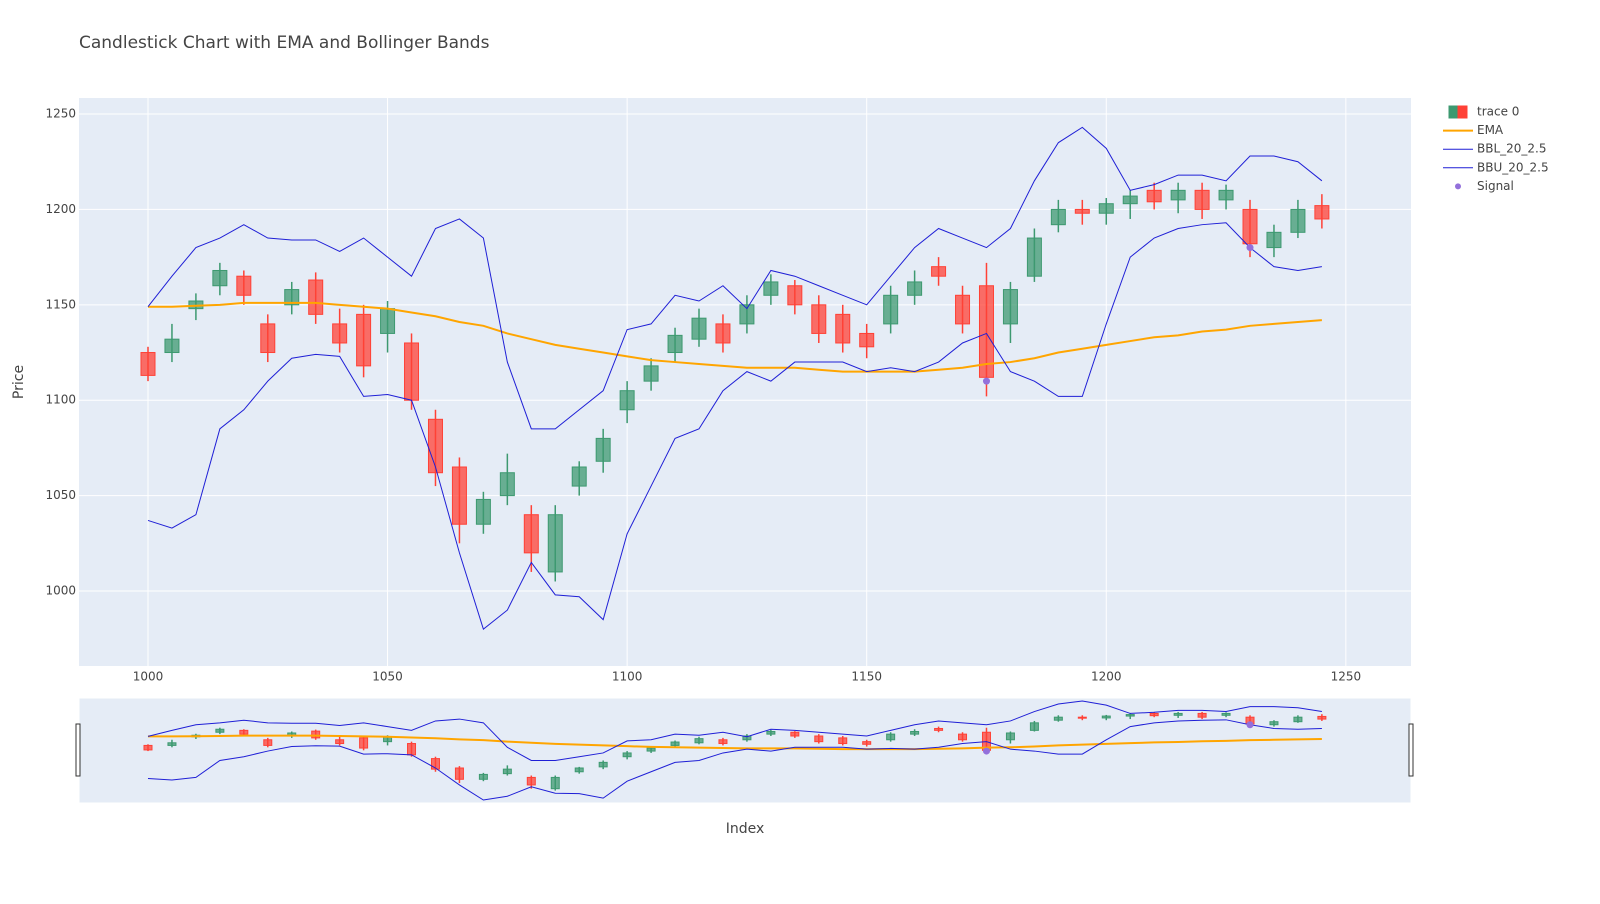 The height and width of the screenshot is (904, 1600). What do you see at coordinates (387, 677) in the screenshot?
I see `x-tick-label: 1050` at bounding box center [387, 677].